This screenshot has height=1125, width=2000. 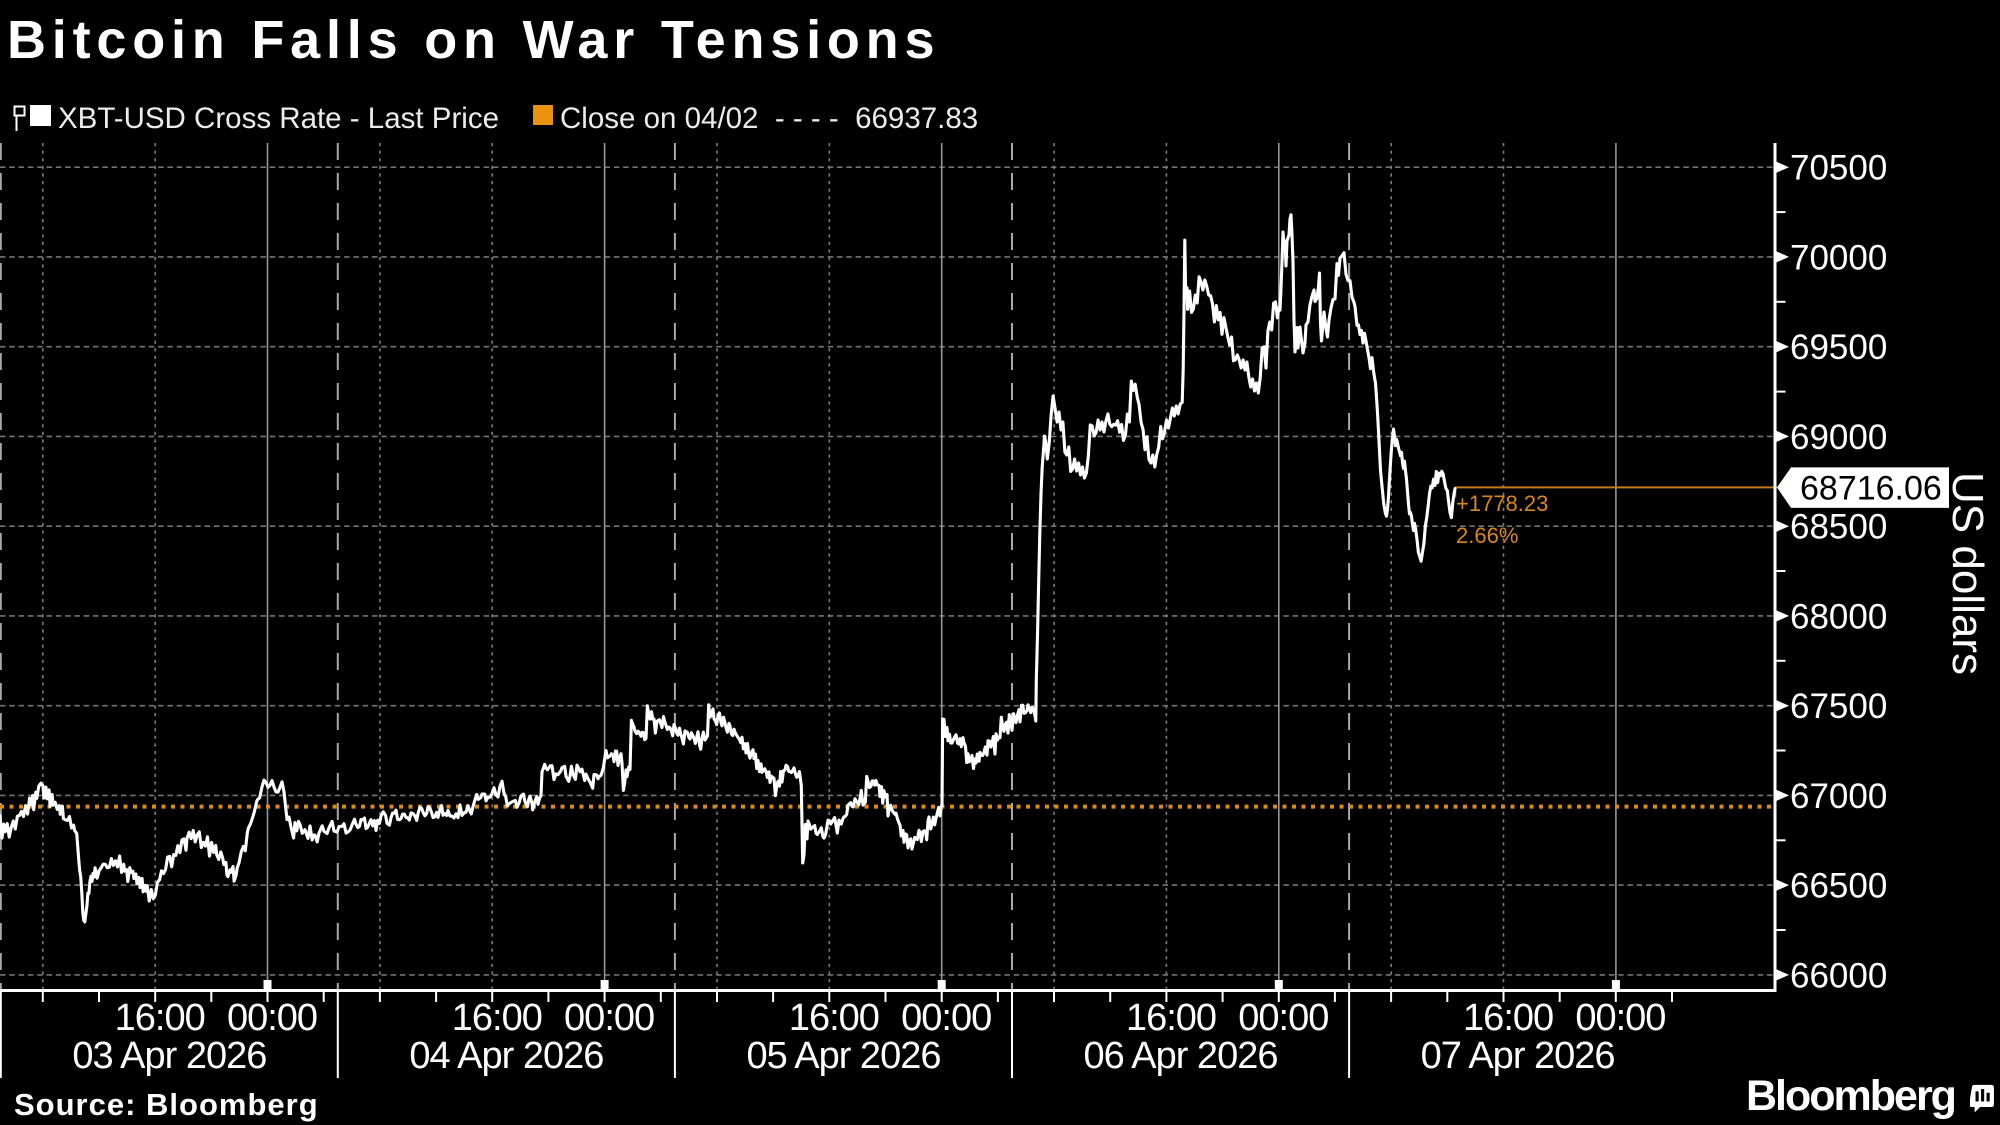 I want to click on svg-text: 05 Apr 2026, so click(x=844, y=1056).